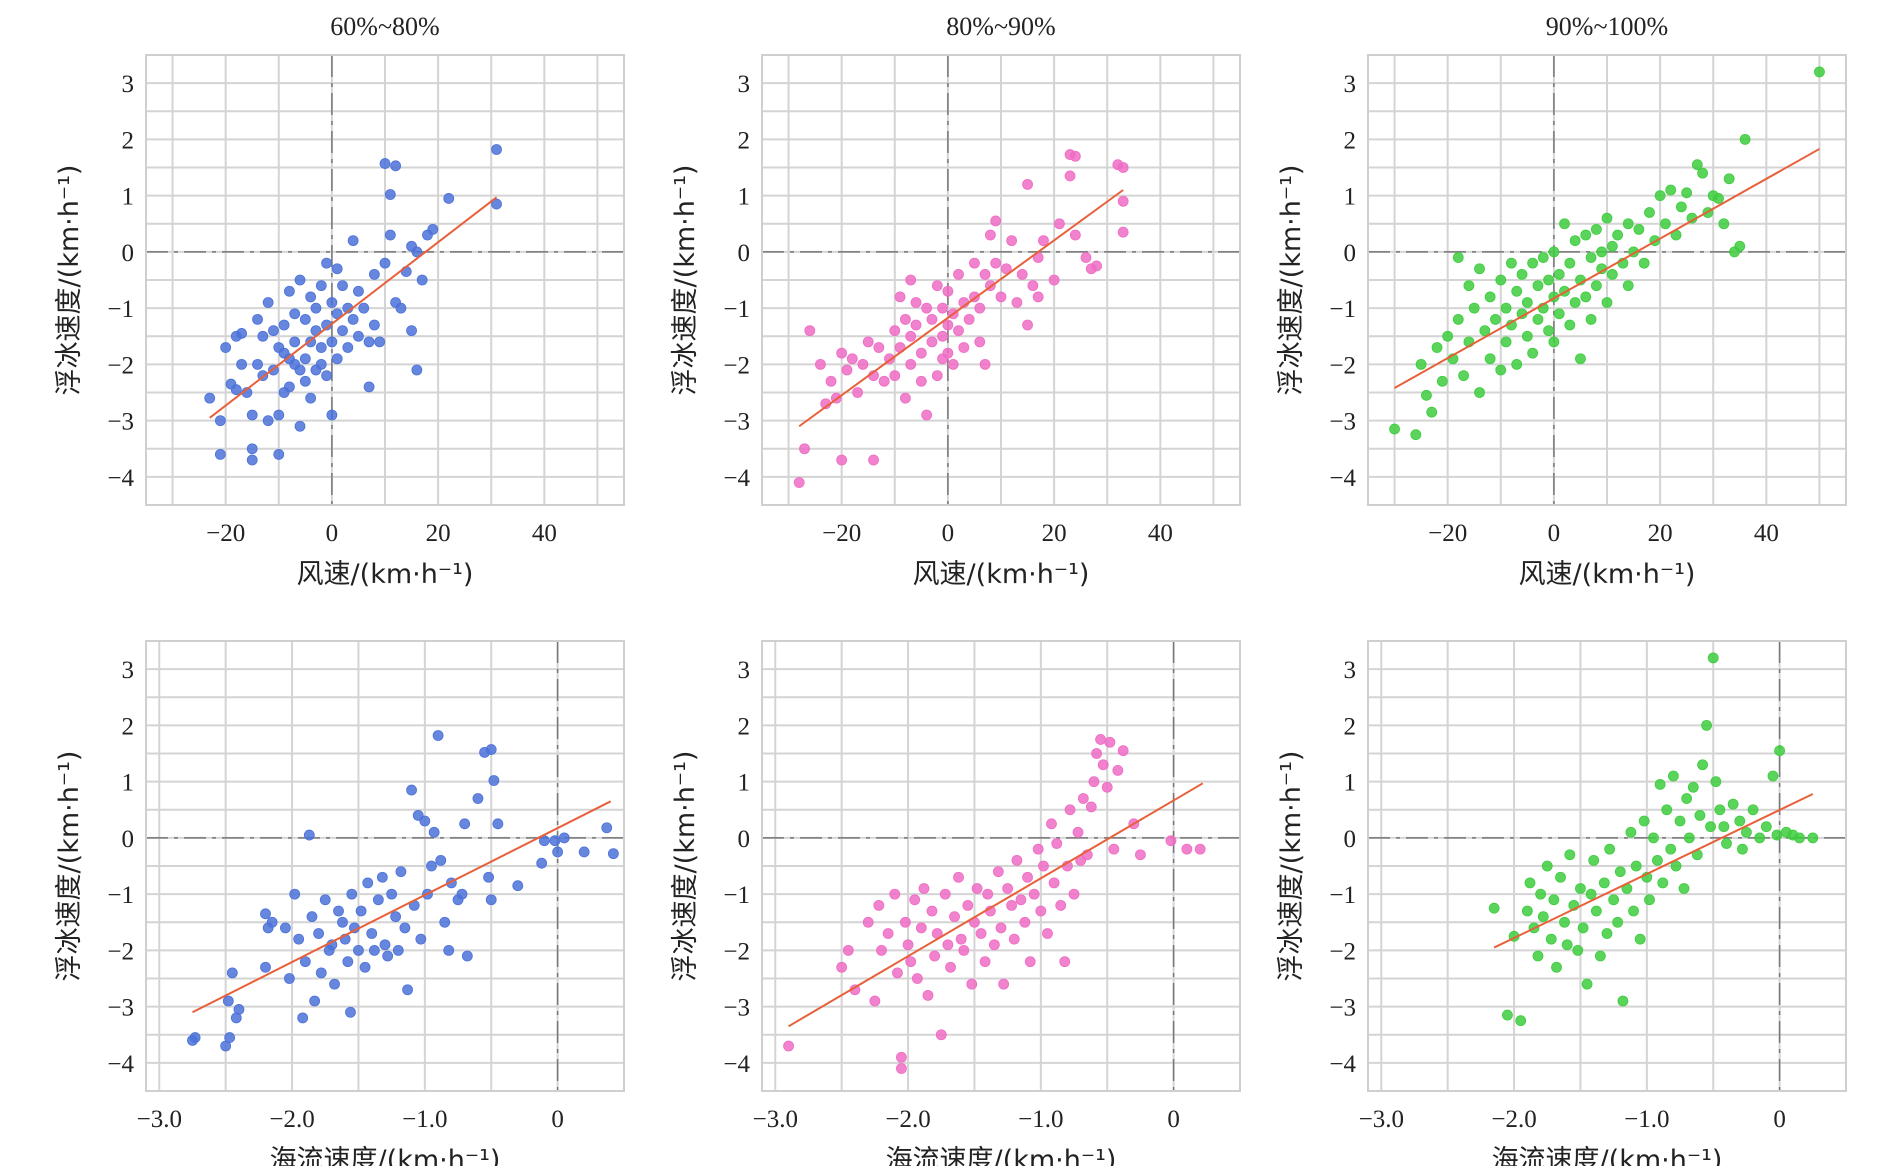 This screenshot has width=1890, height=1166. I want to click on x-axis-label: 风速/(km·h⁻¹), so click(1607, 574).